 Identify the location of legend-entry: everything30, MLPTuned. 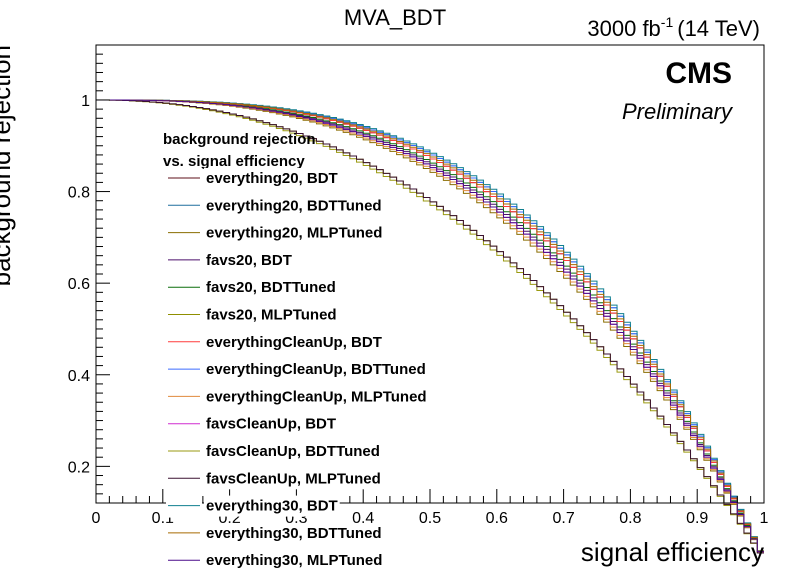
(294, 560).